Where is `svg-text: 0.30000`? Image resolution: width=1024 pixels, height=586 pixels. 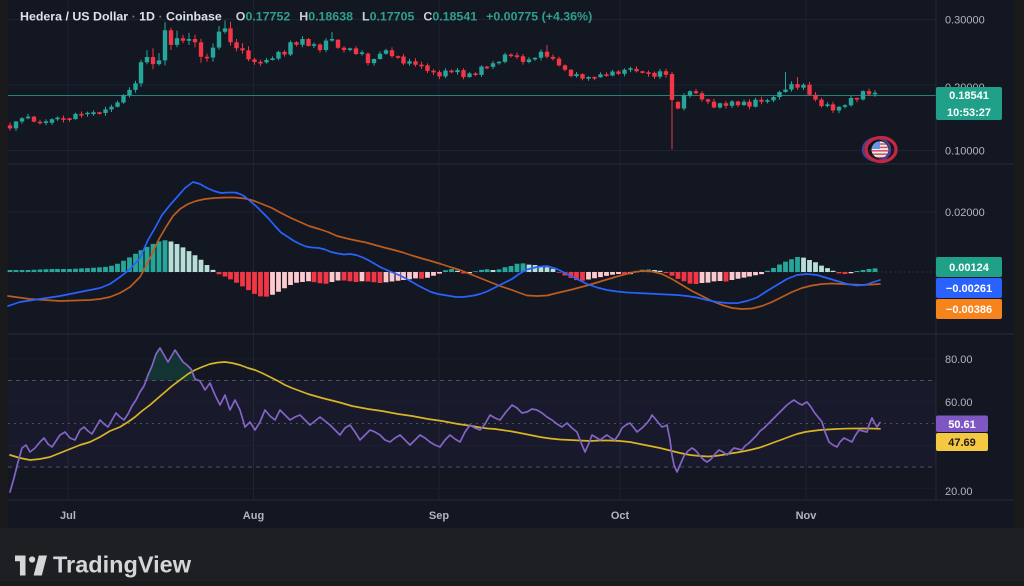 svg-text: 0.30000 is located at coordinates (965, 21).